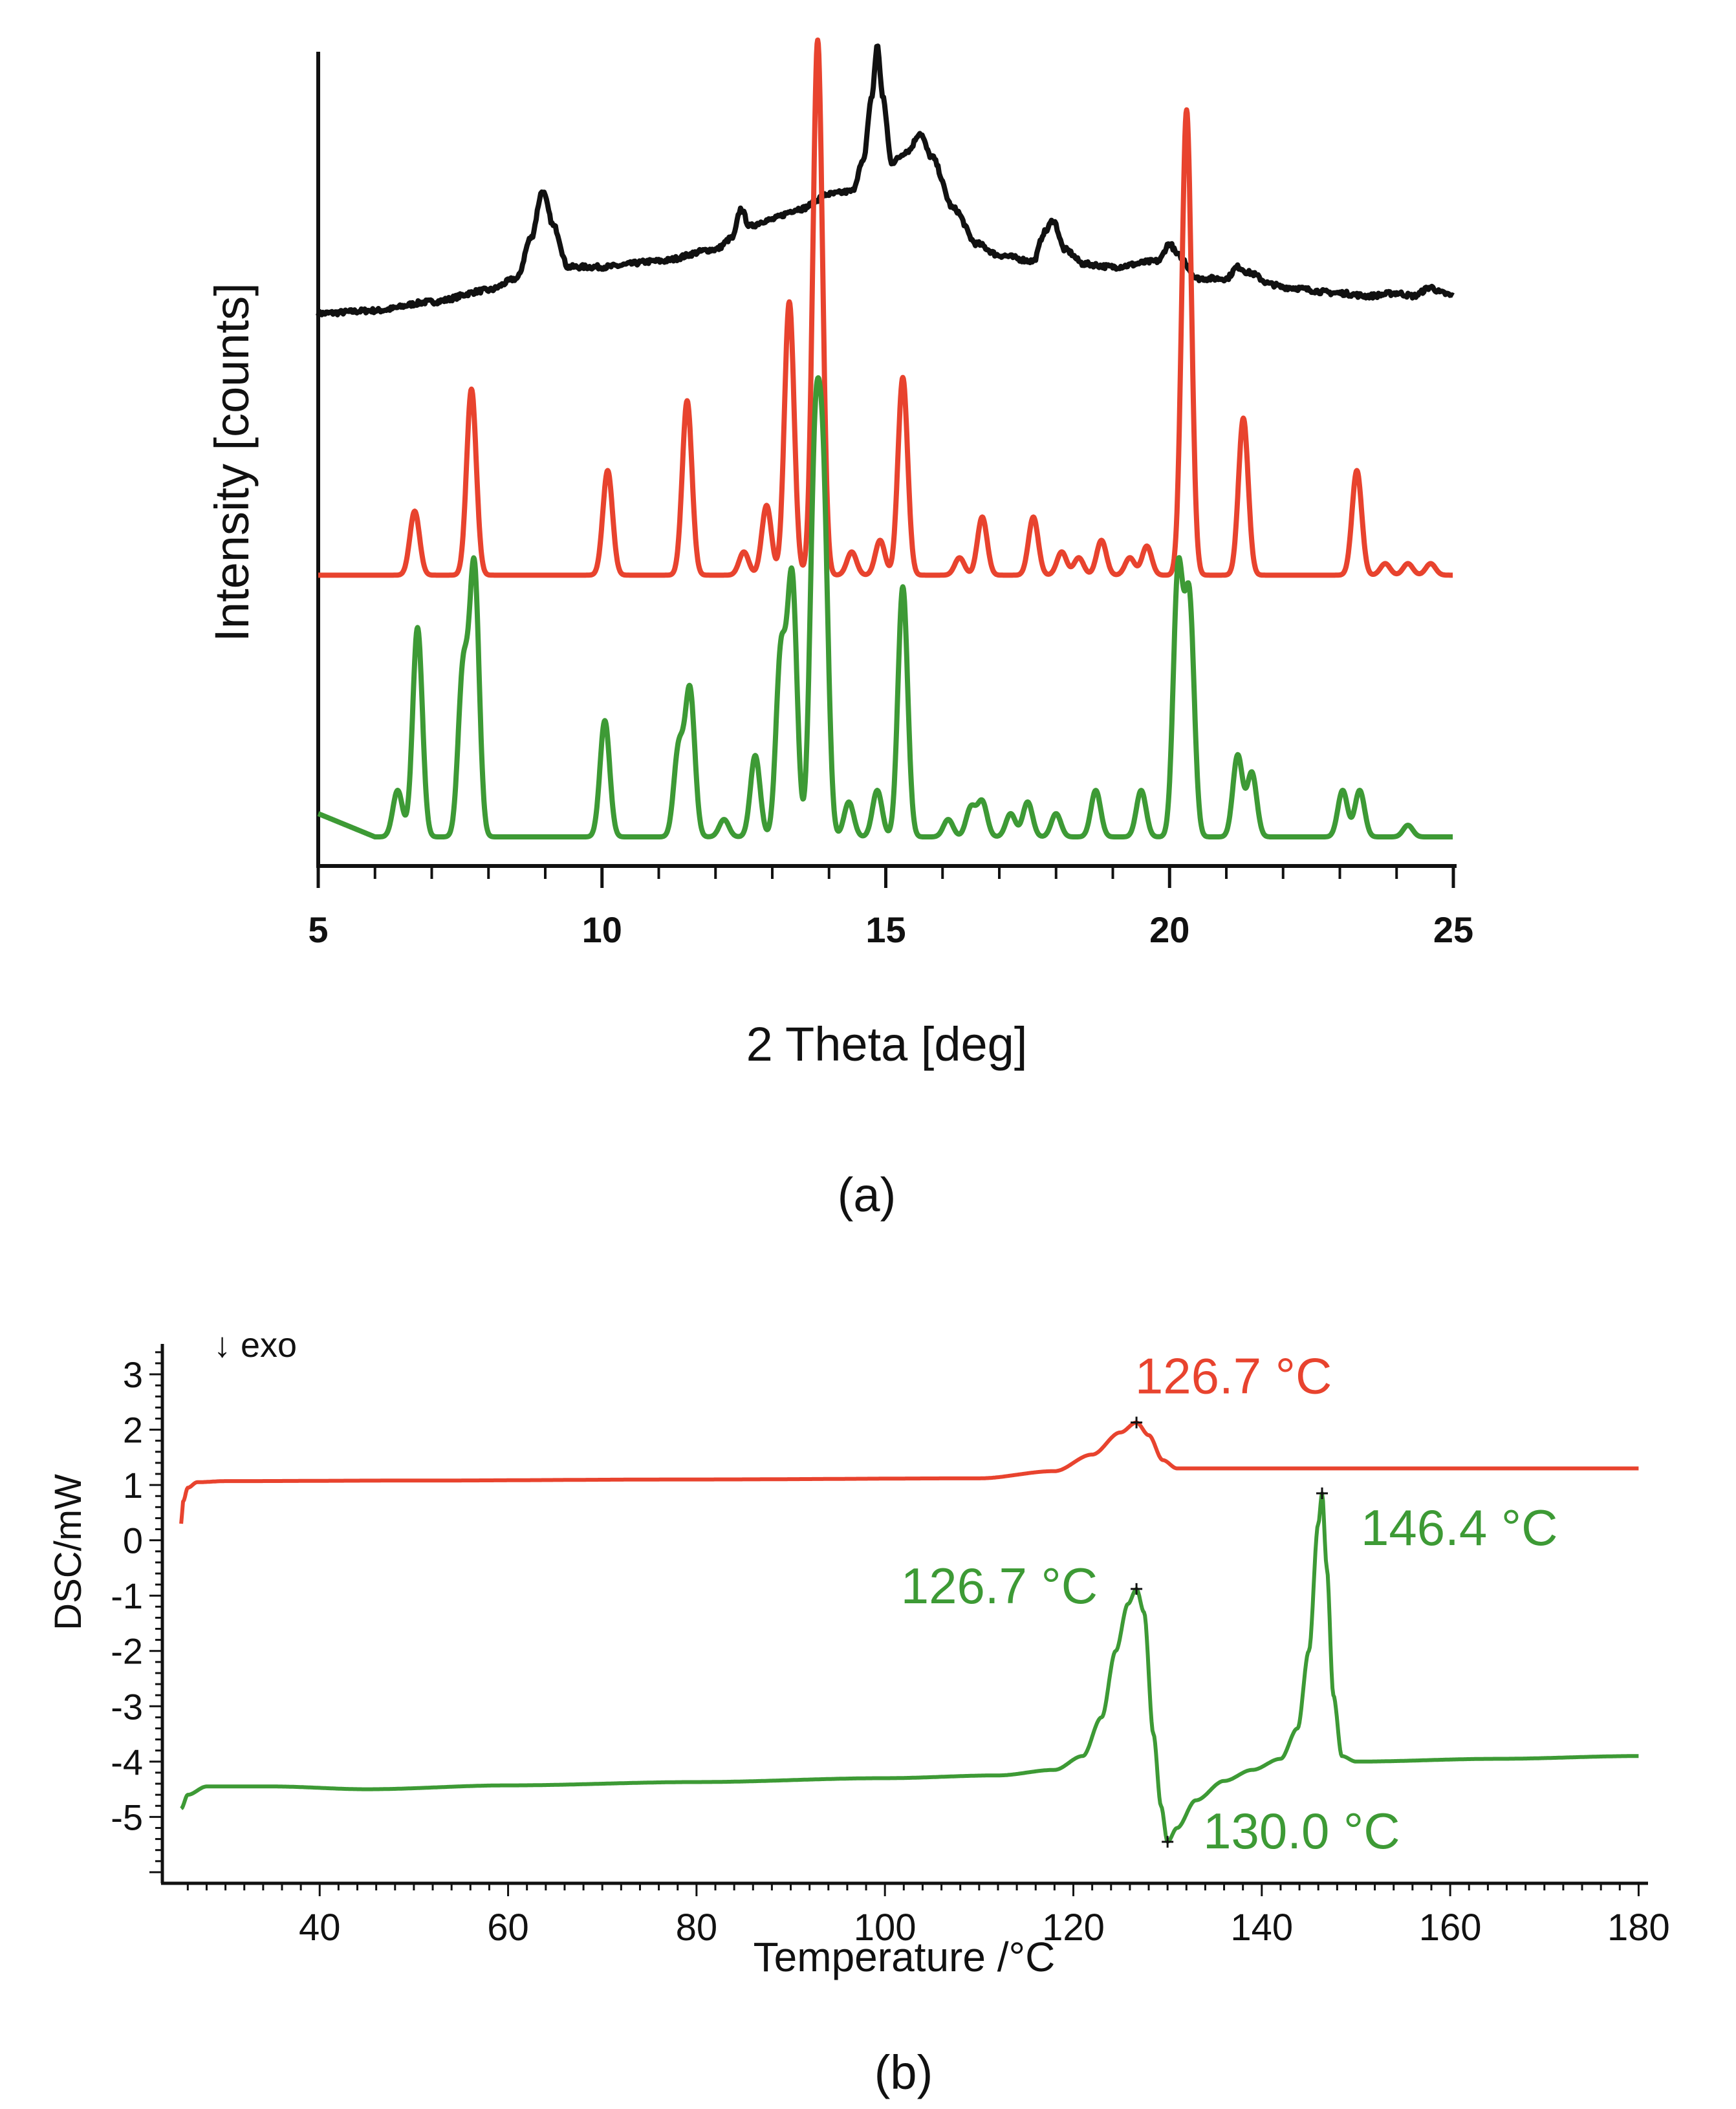  I want to click on dsc-x-tick-label: 120, so click(1073, 1928).